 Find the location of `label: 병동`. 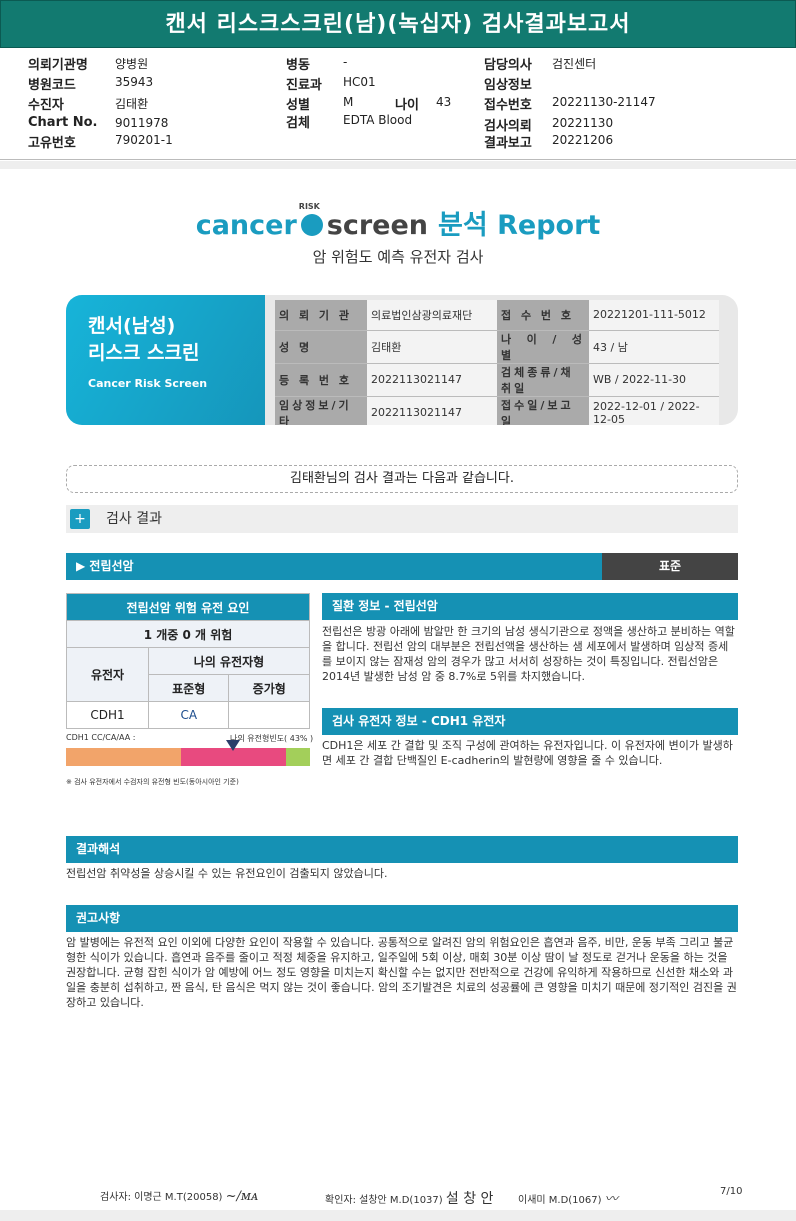

label: 병동 is located at coordinates (298, 65).